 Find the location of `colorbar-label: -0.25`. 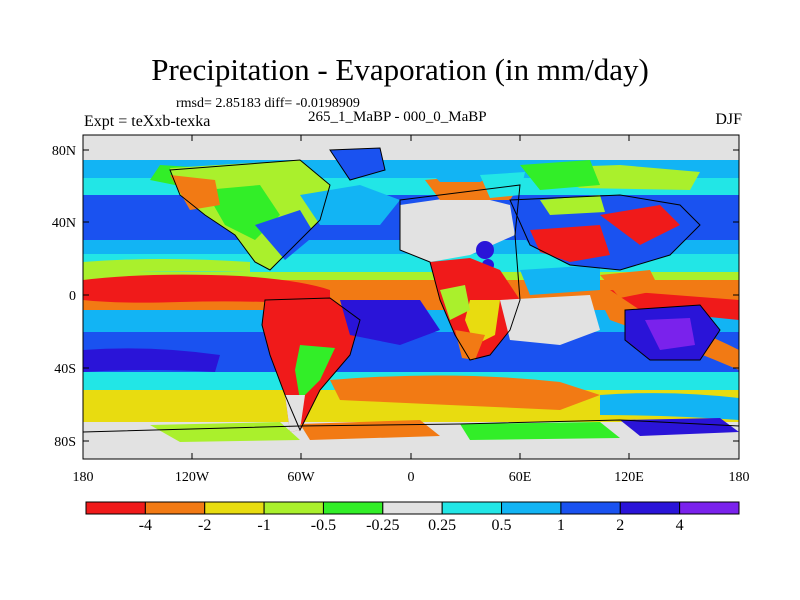

colorbar-label: -0.25 is located at coordinates (383, 525).